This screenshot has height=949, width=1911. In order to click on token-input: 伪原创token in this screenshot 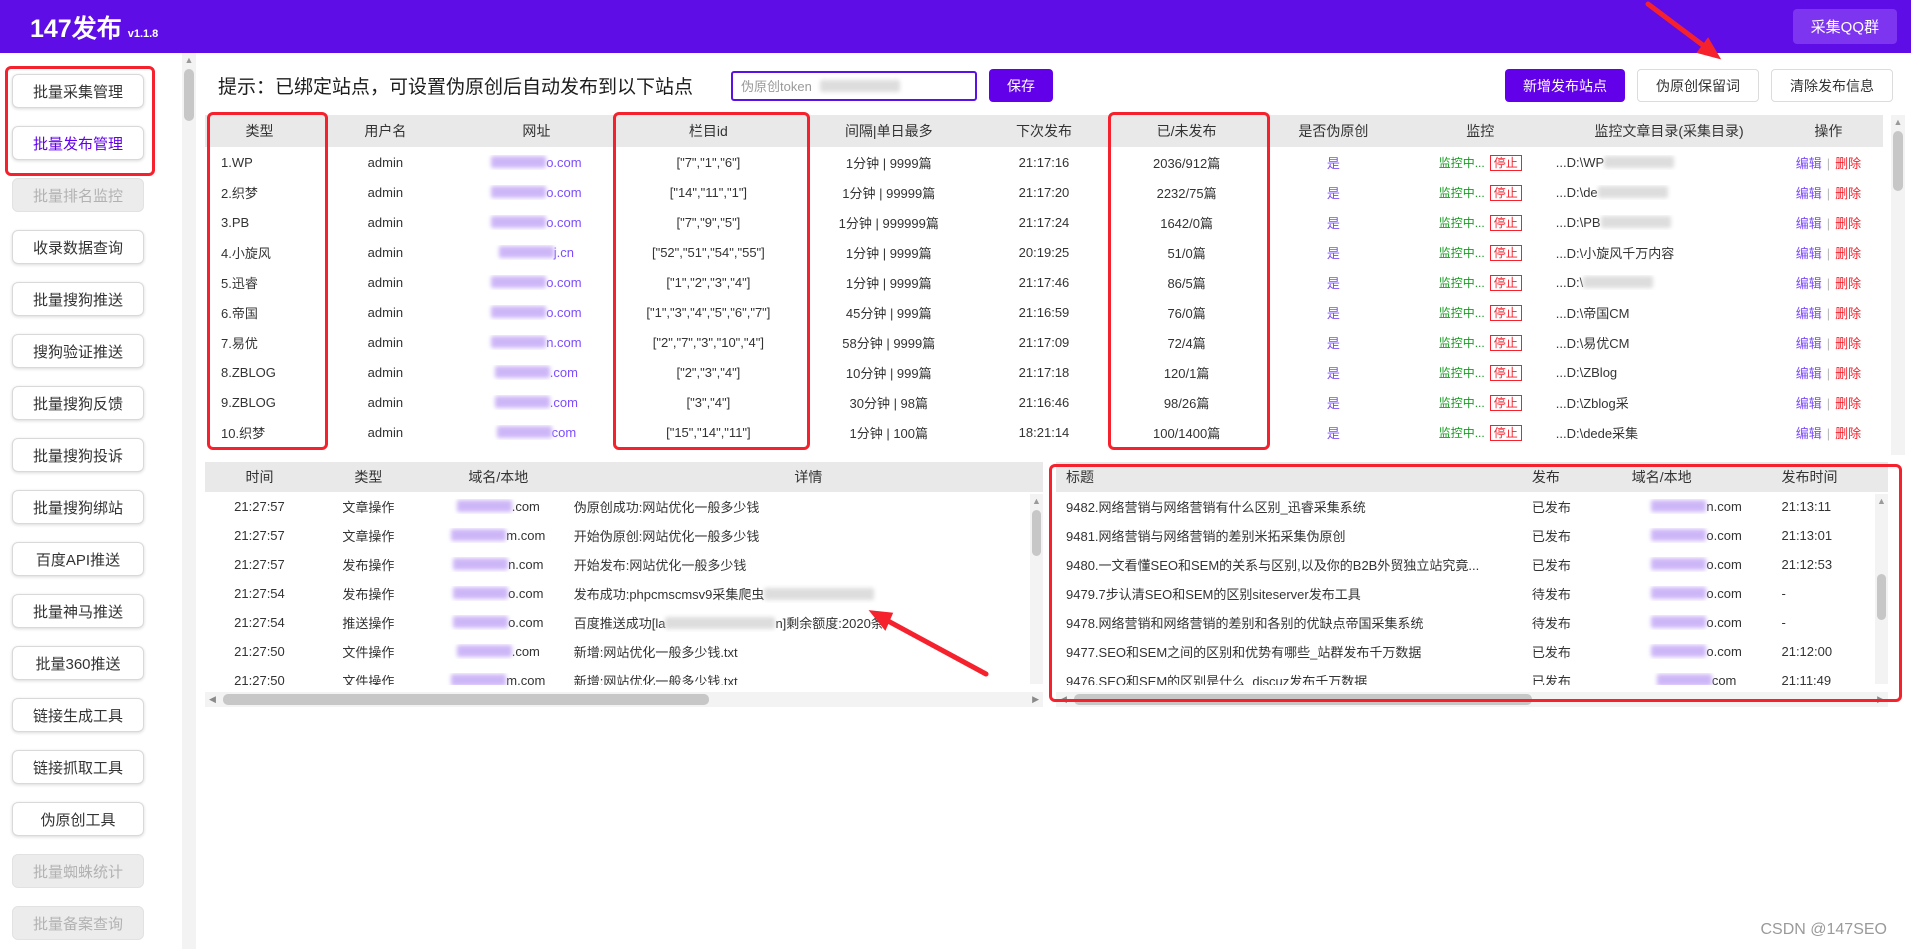, I will do `click(854, 85)`.